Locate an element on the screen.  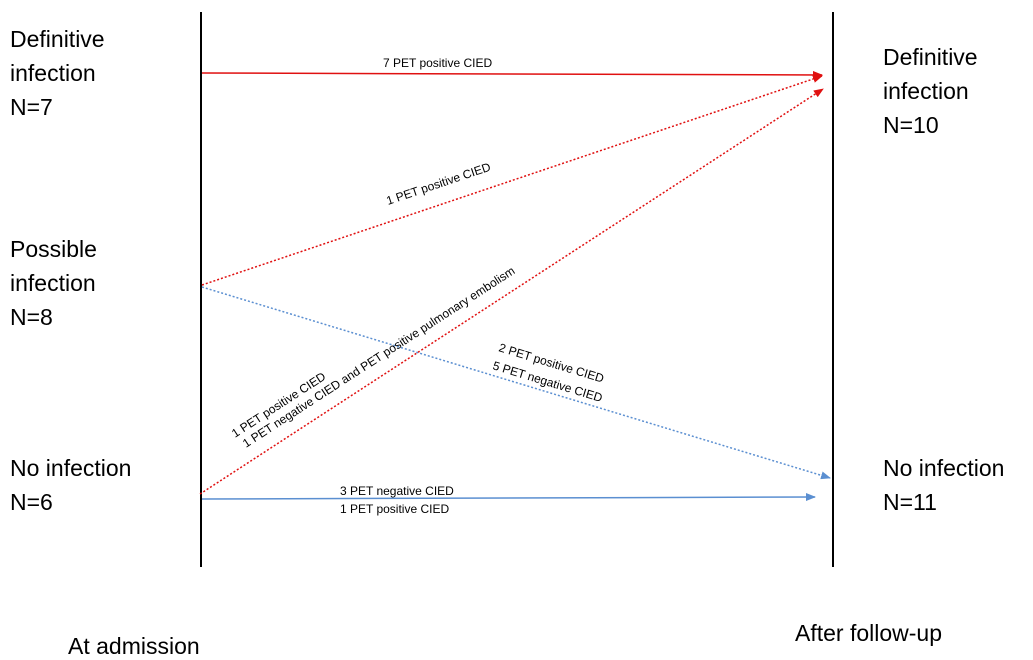
arrow-none-to-none is located at coordinates (508, 497).